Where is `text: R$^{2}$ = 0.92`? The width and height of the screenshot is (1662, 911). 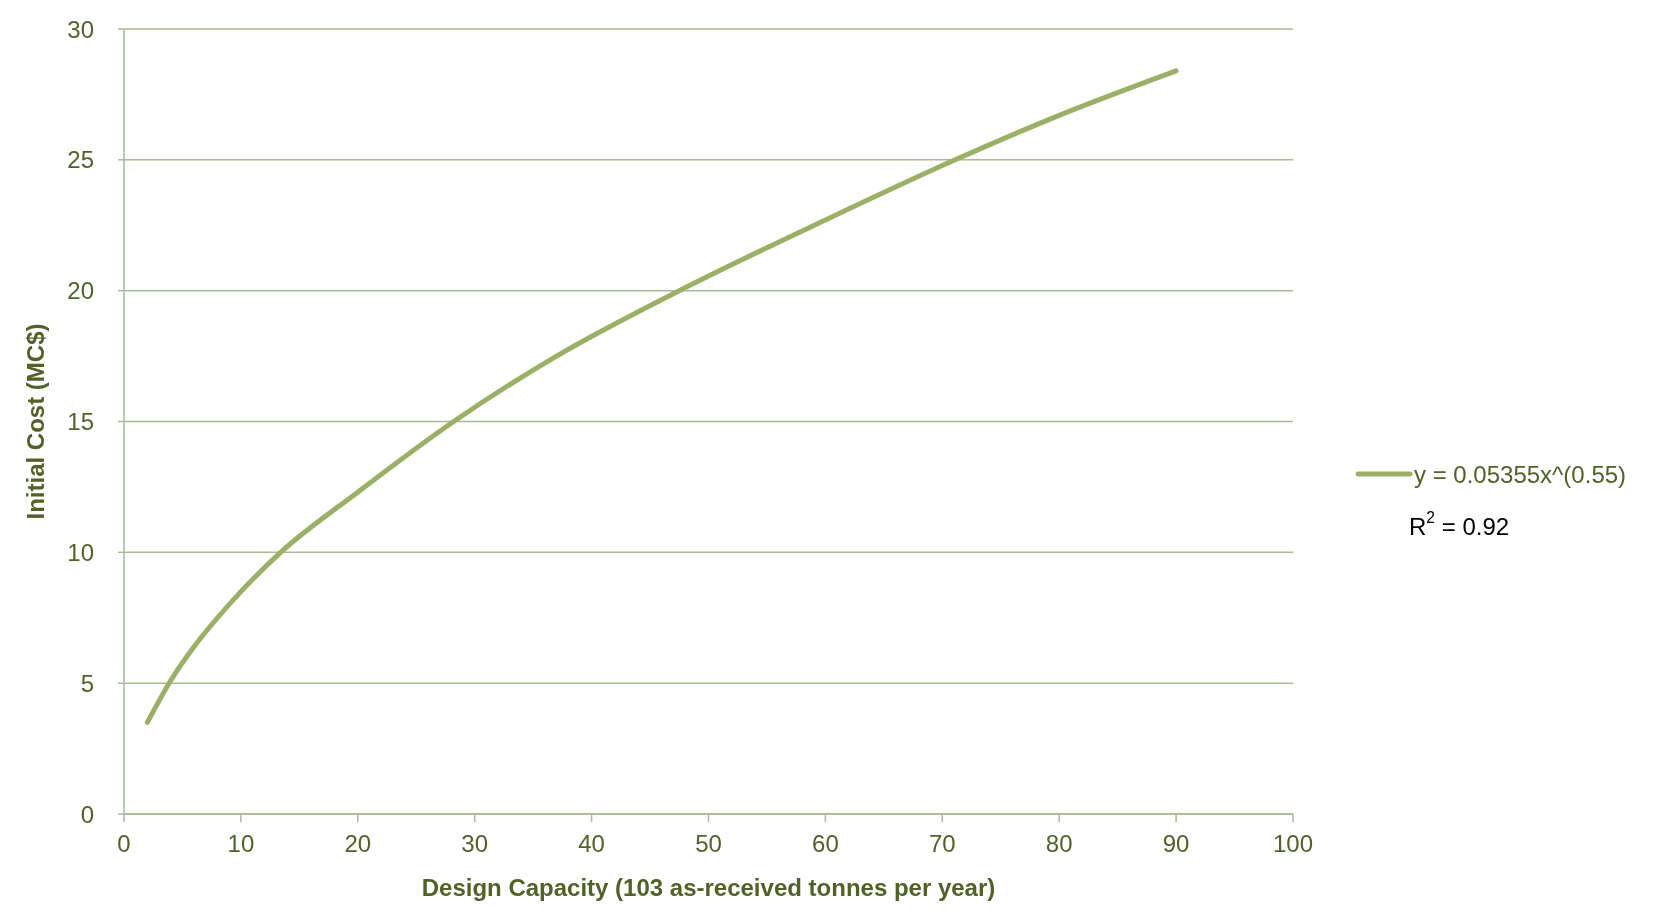 text: R$^{2}$ = 0.92 is located at coordinates (1459, 524).